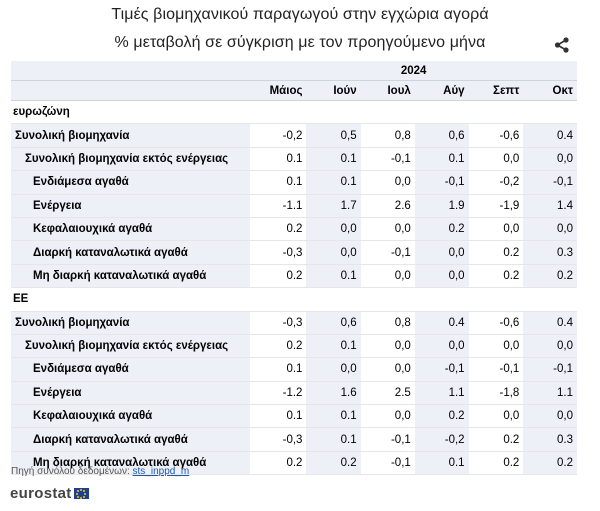  Describe the element at coordinates (333, 90) in the screenshot. I see `column-header: Ιούν` at that location.